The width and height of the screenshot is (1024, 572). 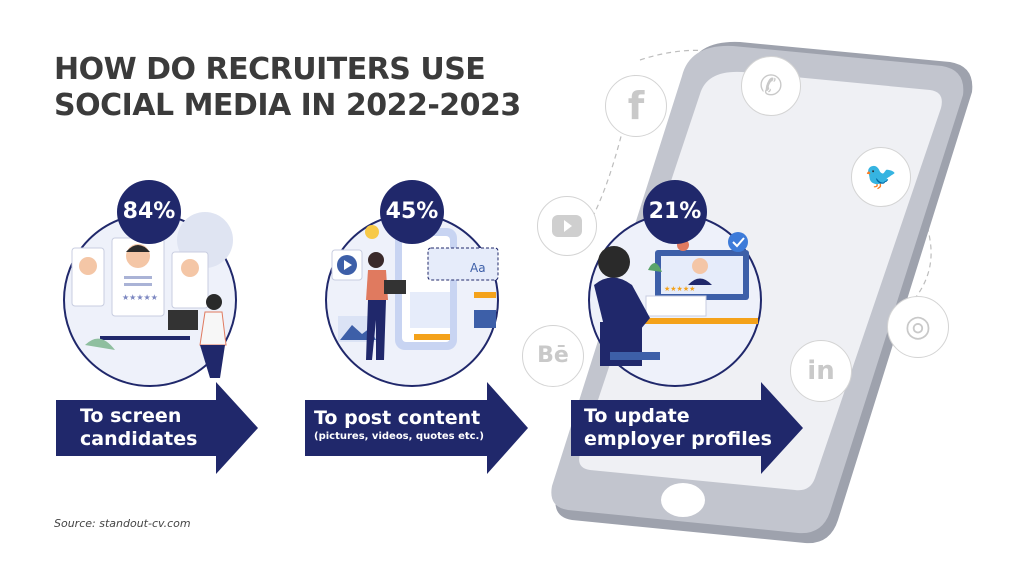 I want to click on youtube-play-icon, so click(x=567, y=226).